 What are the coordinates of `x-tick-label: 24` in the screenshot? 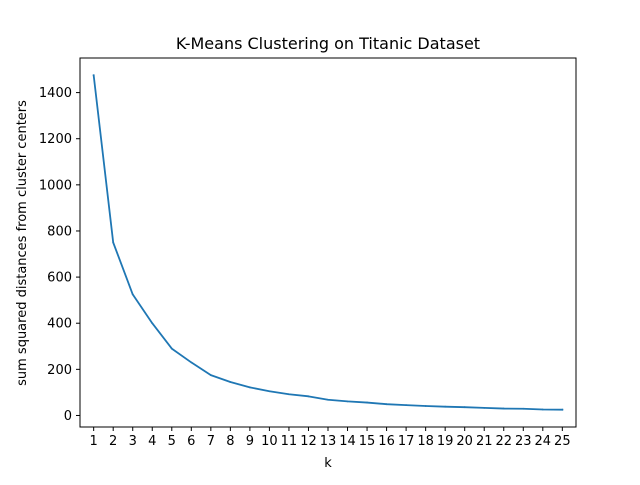 It's located at (543, 441).